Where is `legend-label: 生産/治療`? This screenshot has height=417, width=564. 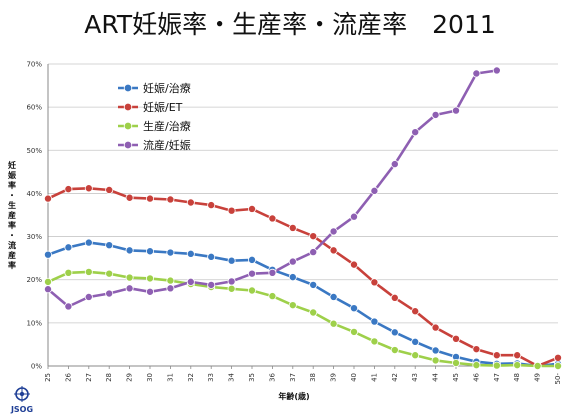
legend-label: 生産/治療 is located at coordinates (167, 126).